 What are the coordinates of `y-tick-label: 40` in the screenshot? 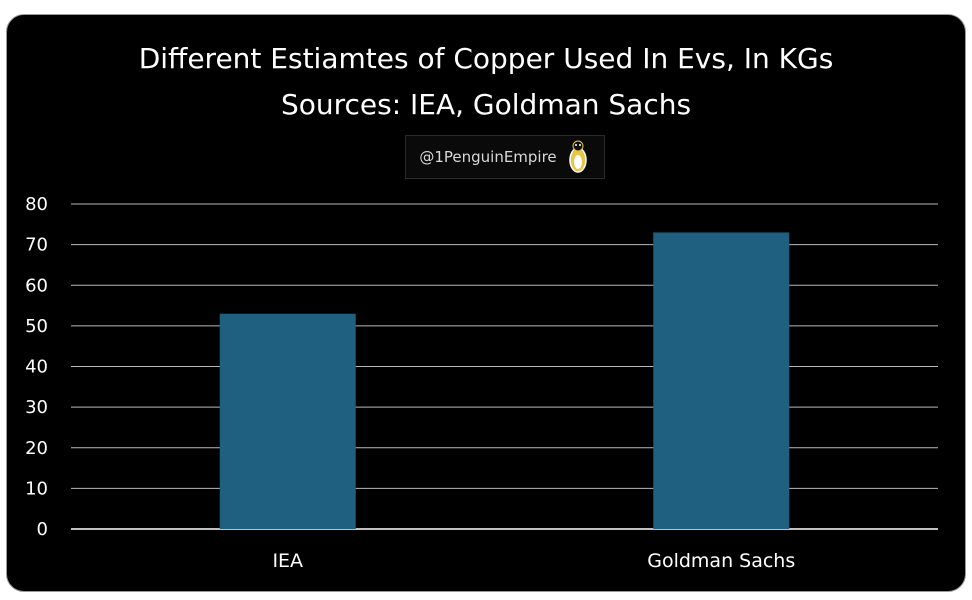 It's located at (36, 367).